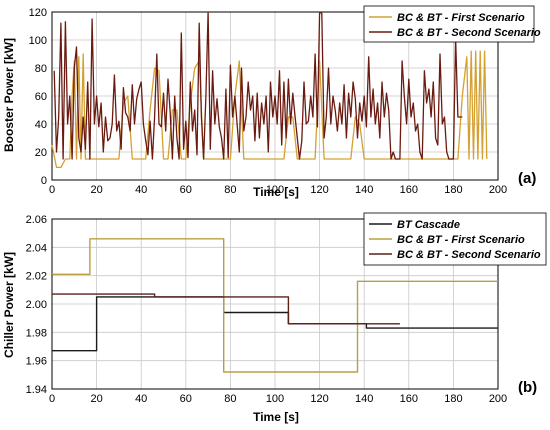 Image resolution: width=550 pixels, height=430 pixels. Describe the element at coordinates (44, 181) in the screenshot. I see `y-tick-label: 0` at that location.